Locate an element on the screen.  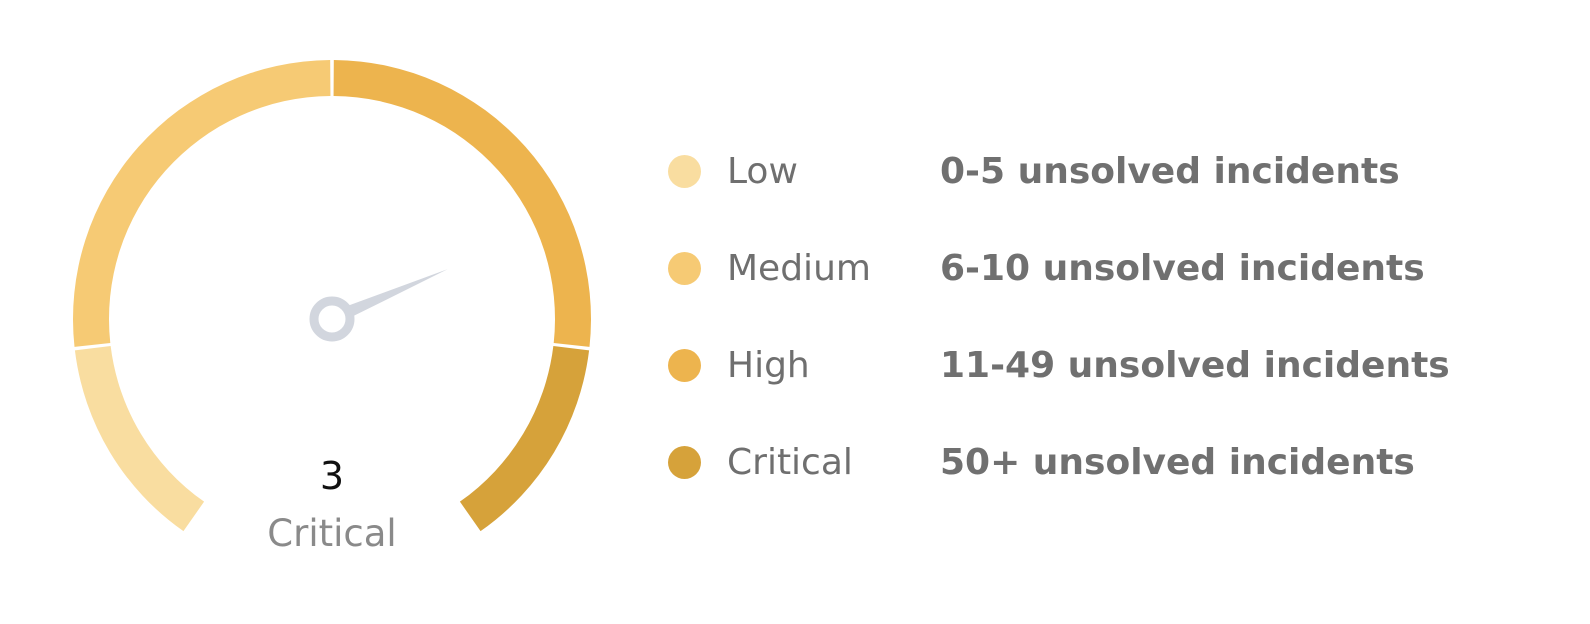
gauge-level-label: Critical is located at coordinates (332, 533).